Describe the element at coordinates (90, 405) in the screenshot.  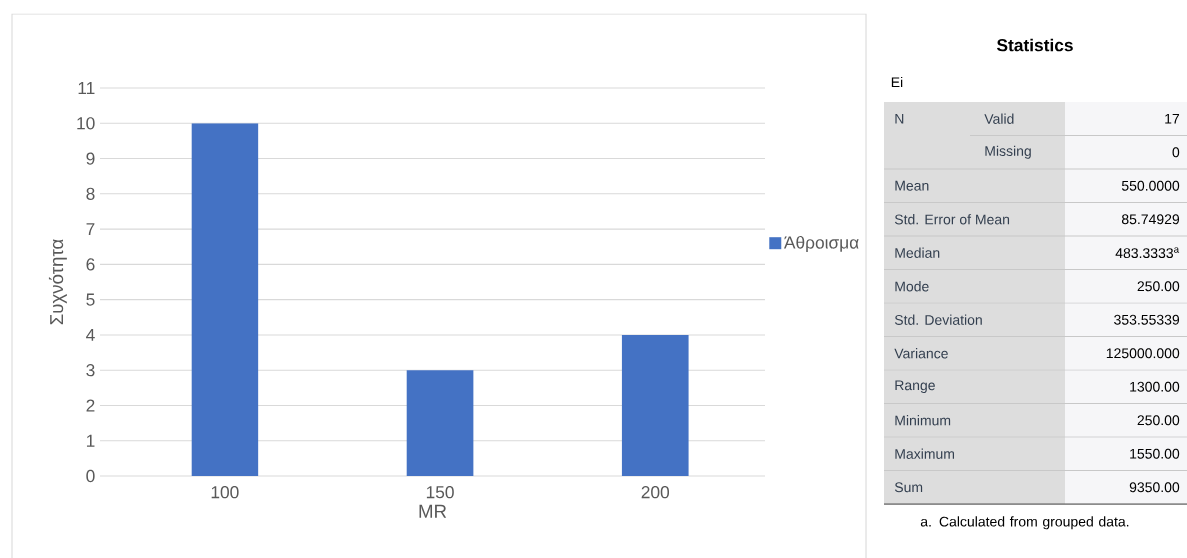
I see `y-tick-label: 2` at that location.